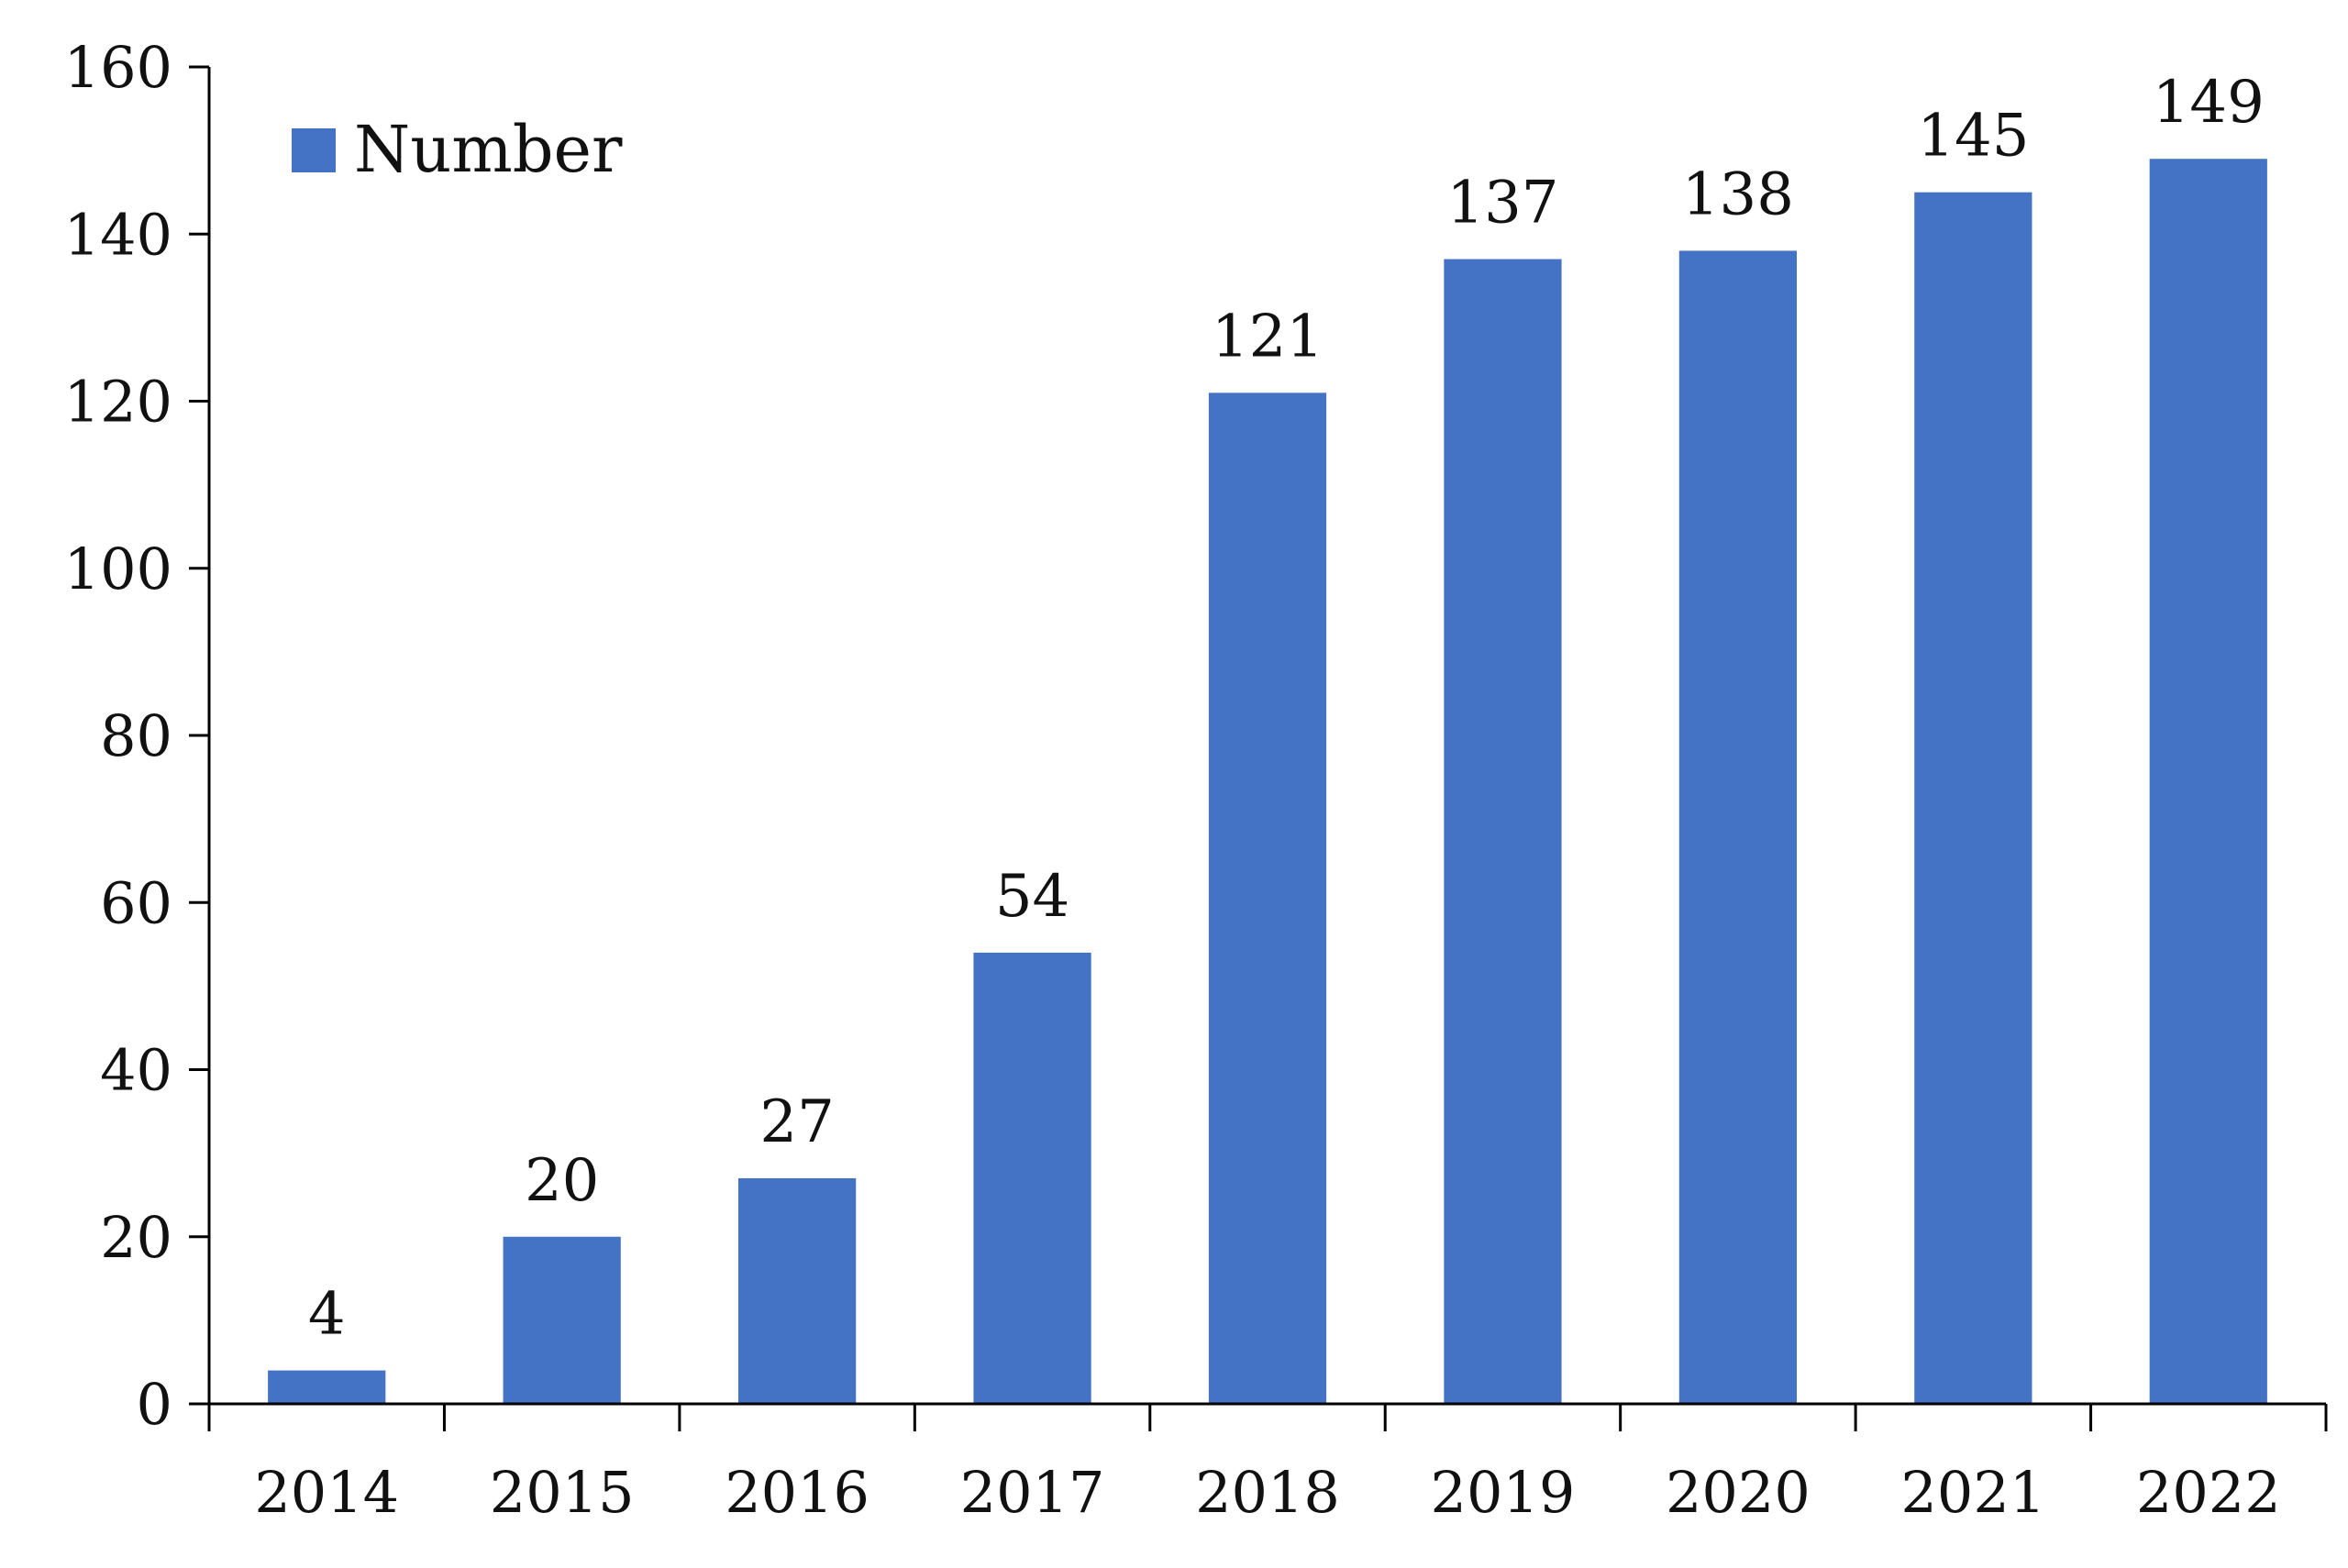  Describe the element at coordinates (562, 1320) in the screenshot. I see `bar-2015` at that location.